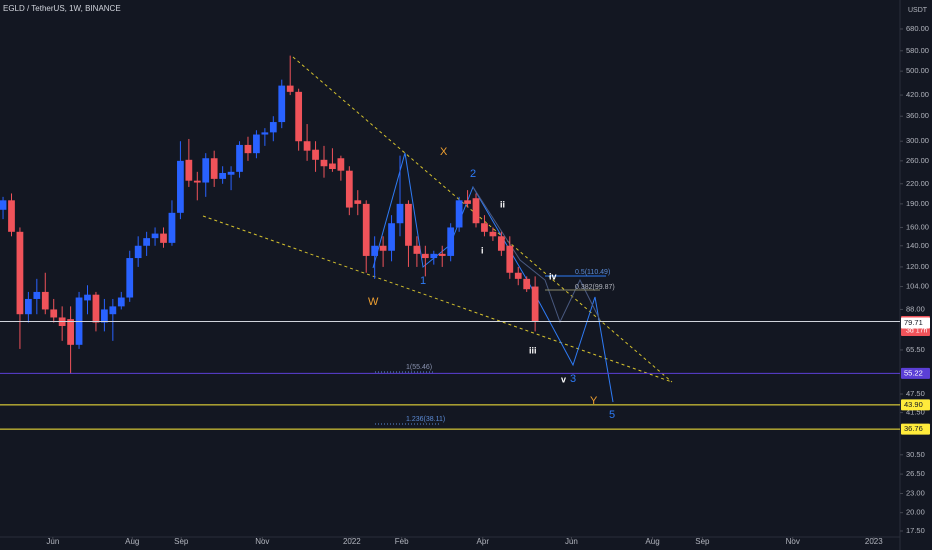 This screenshot has height=550, width=932. Describe the element at coordinates (917, 50) in the screenshot. I see `y-tick-label: 580.00` at that location.